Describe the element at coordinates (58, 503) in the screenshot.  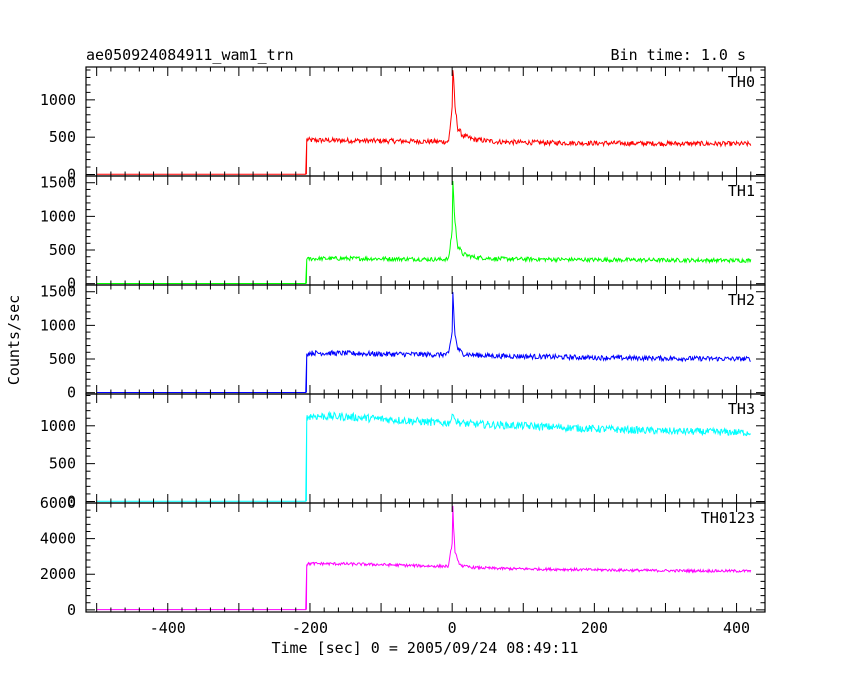
I see `y-tick-label: 6000` at that location.